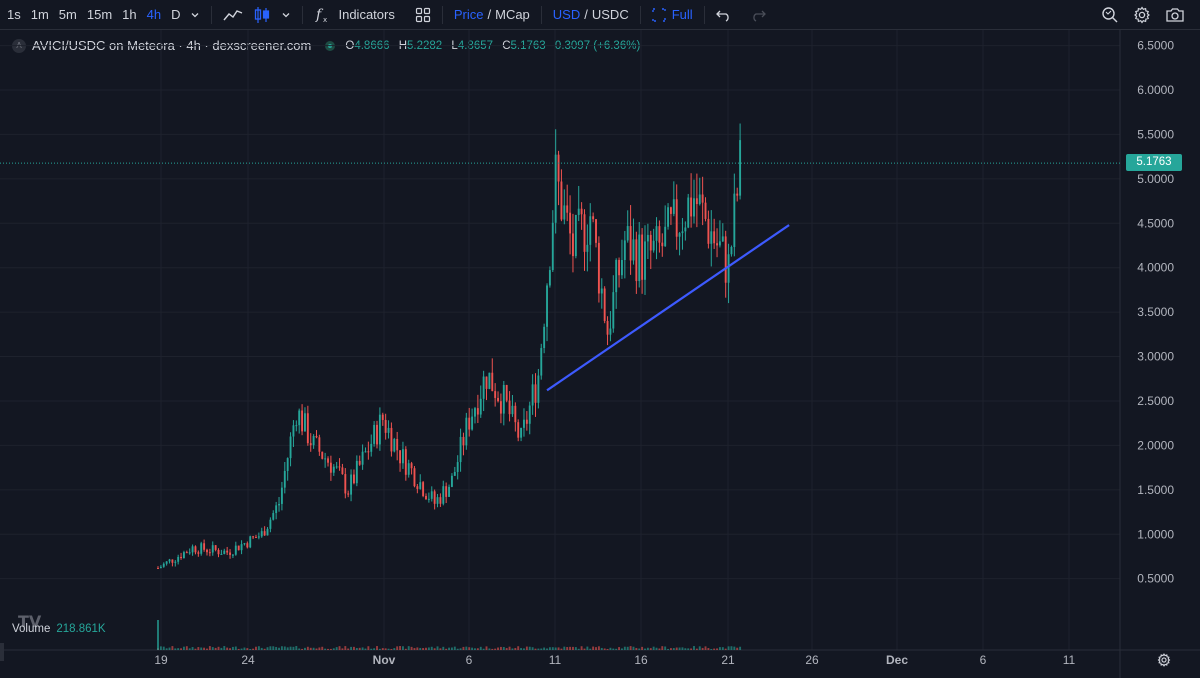 The image size is (1200, 678). What do you see at coordinates (154, 14) in the screenshot?
I see `timeframe-4h: 4h` at bounding box center [154, 14].